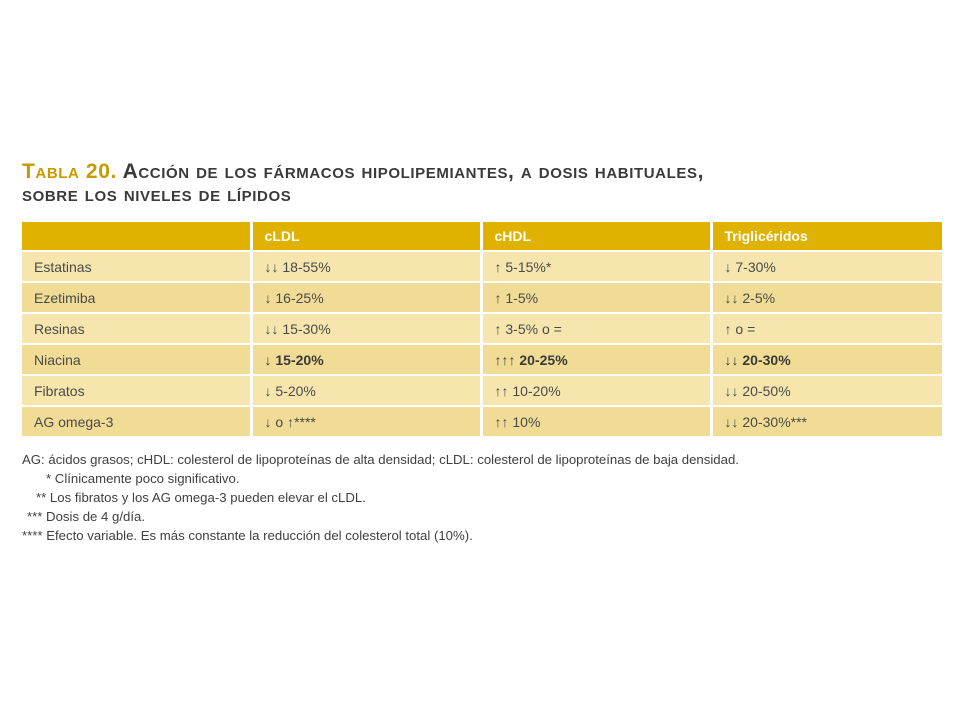 The width and height of the screenshot is (960, 720). What do you see at coordinates (826, 328) in the screenshot?
I see `tg-value: ↑ o =` at bounding box center [826, 328].